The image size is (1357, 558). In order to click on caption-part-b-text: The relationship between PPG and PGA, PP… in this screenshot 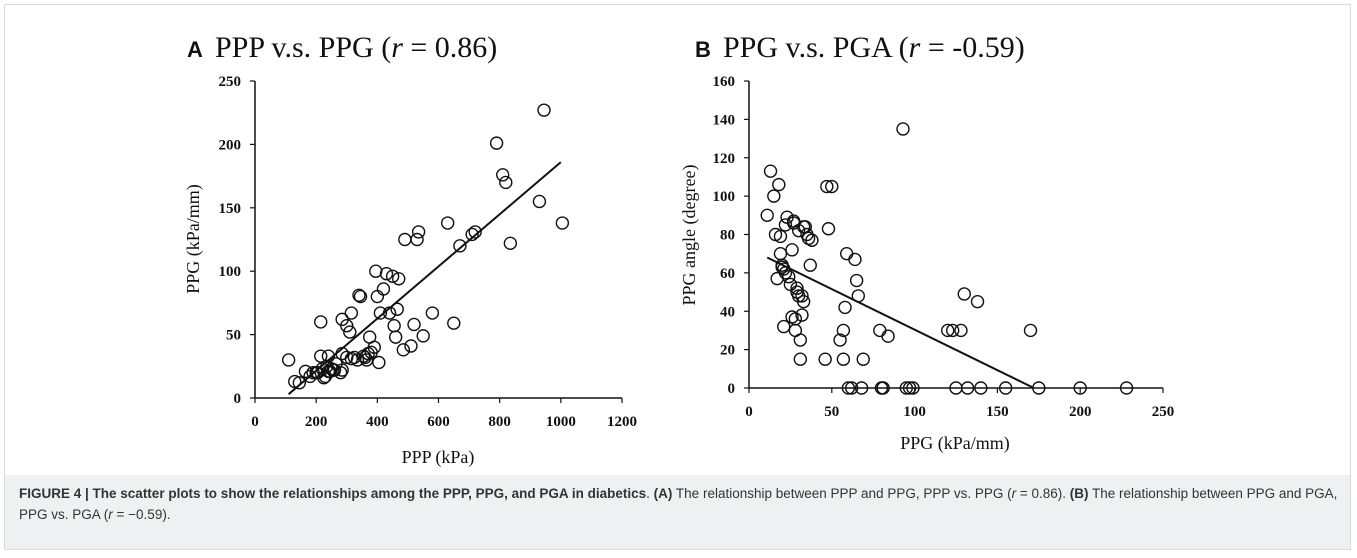, I will do `click(678, 504)`.